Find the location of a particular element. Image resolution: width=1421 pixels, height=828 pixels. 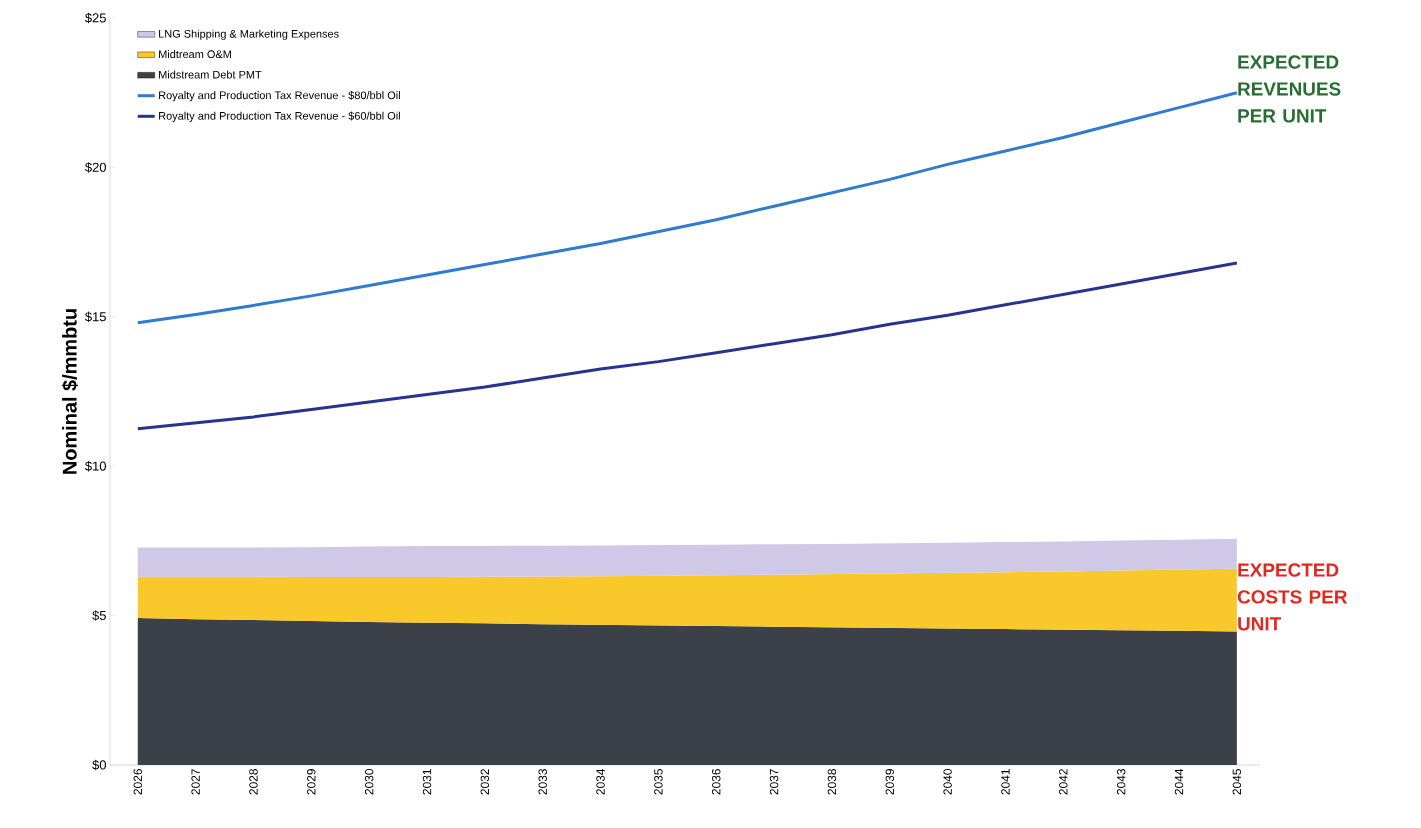

x-tick-label: 2032 is located at coordinates (485, 782).